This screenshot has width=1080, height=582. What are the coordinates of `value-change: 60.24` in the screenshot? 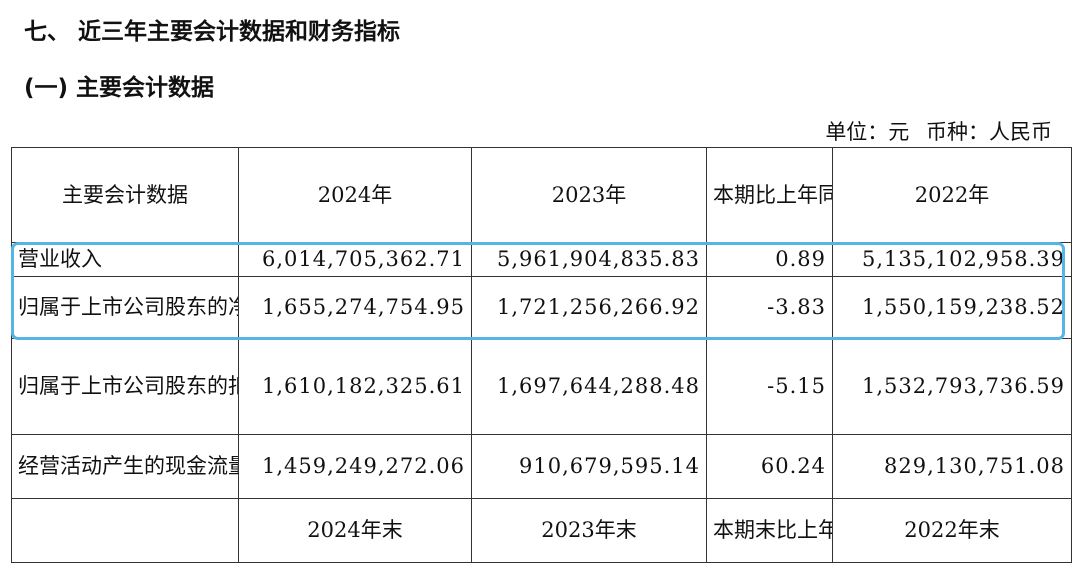 It's located at (769, 466).